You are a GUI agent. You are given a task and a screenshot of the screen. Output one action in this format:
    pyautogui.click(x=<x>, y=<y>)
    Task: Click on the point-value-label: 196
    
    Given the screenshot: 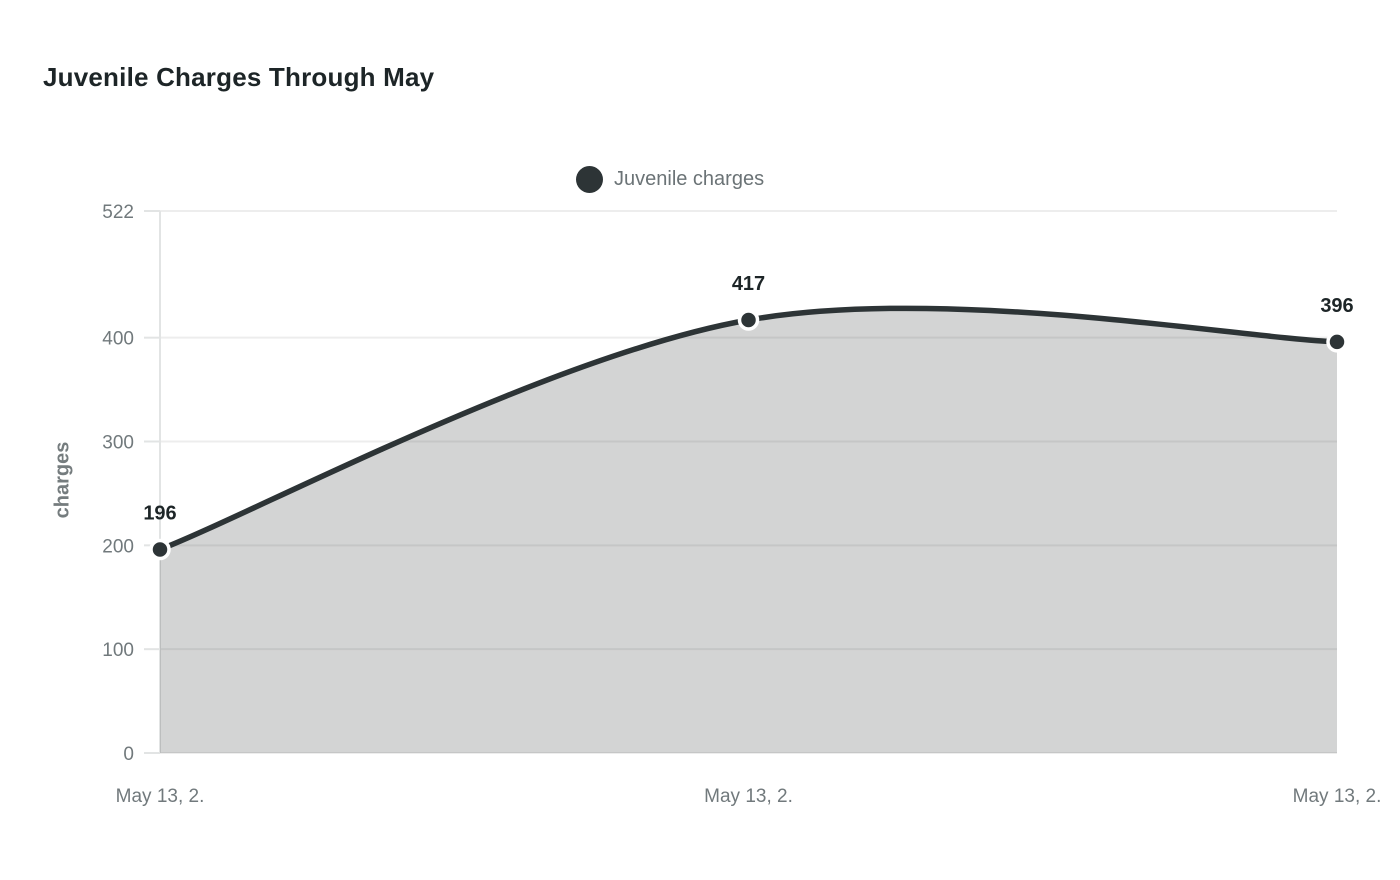 What is the action you would take?
    pyautogui.click(x=159, y=513)
    